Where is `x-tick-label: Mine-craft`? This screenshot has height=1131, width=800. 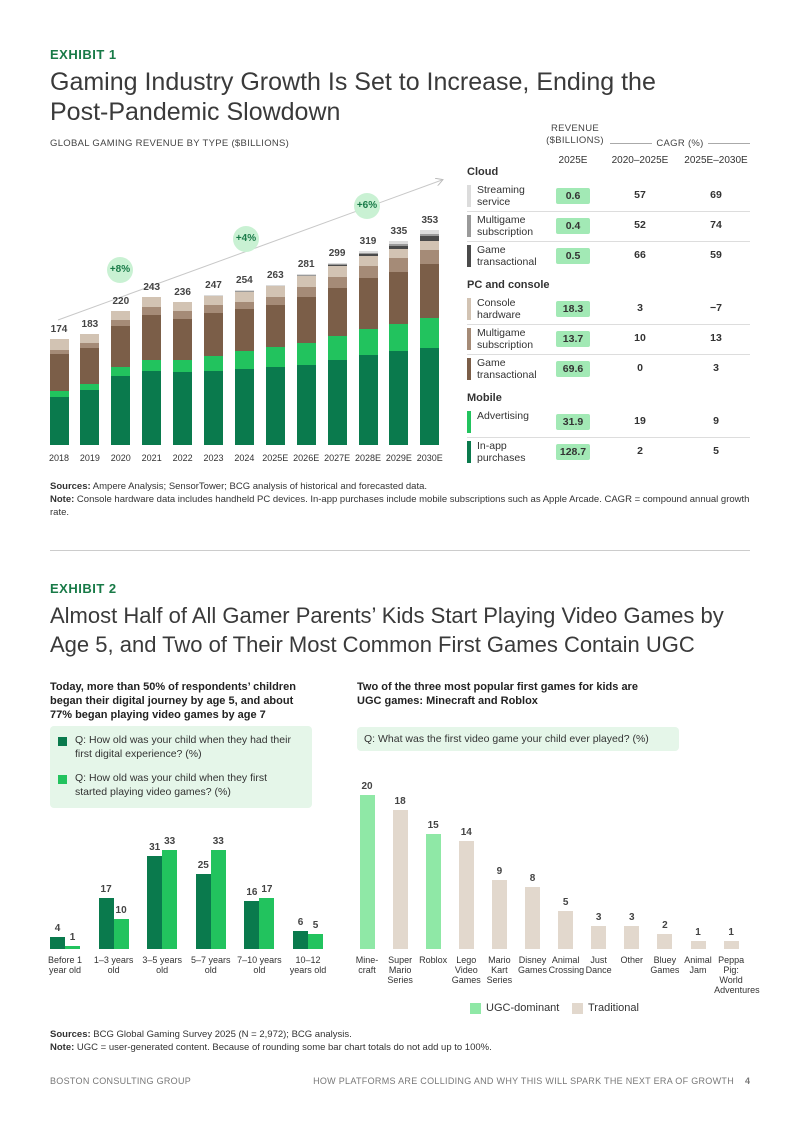
x-tick-label: Mine-craft is located at coordinates (367, 965).